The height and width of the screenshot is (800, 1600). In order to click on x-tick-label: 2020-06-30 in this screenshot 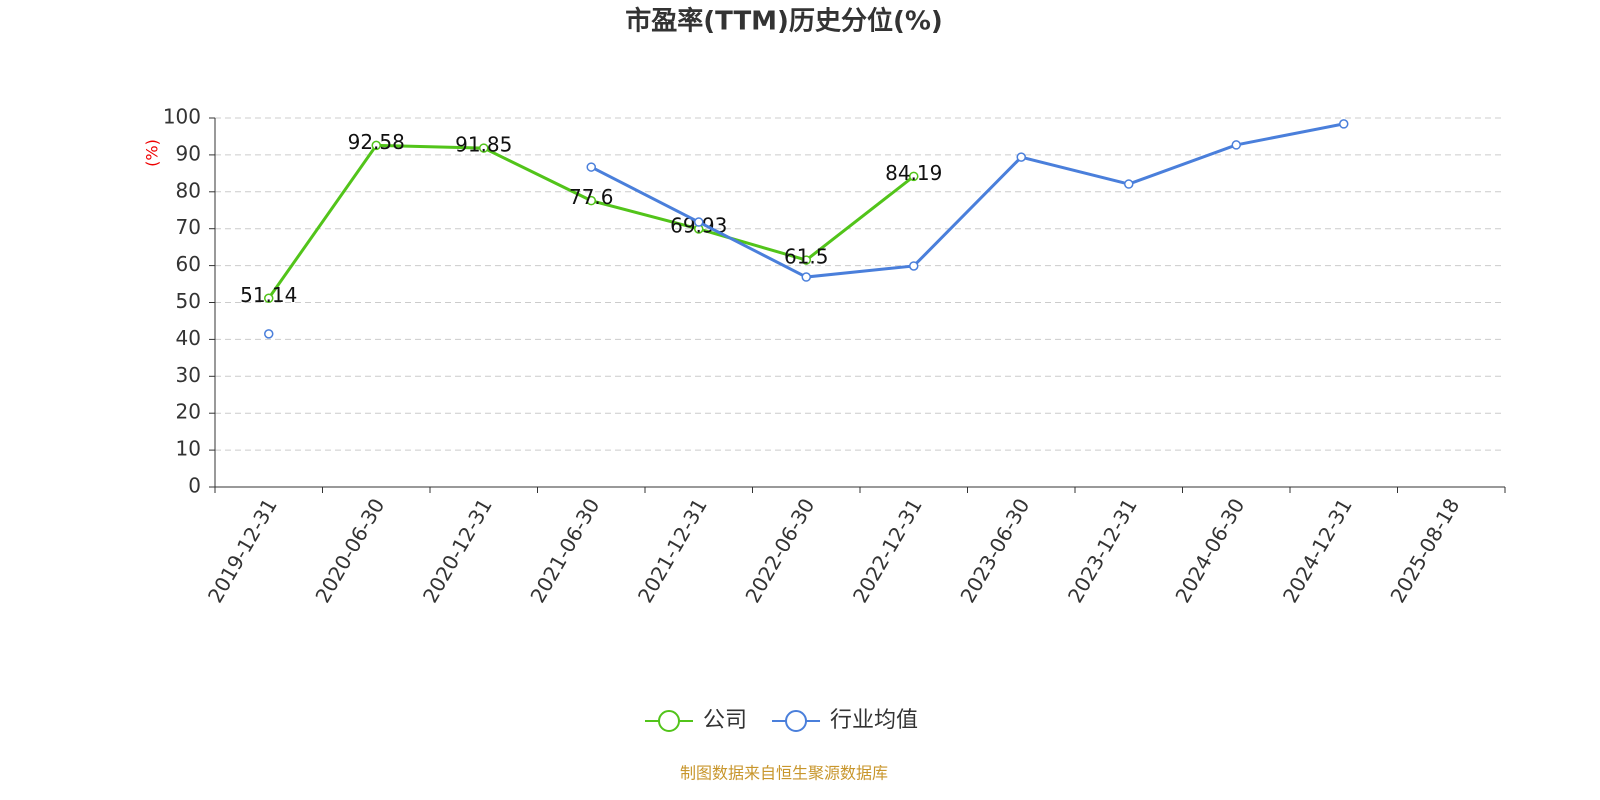, I will do `click(349, 550)`.